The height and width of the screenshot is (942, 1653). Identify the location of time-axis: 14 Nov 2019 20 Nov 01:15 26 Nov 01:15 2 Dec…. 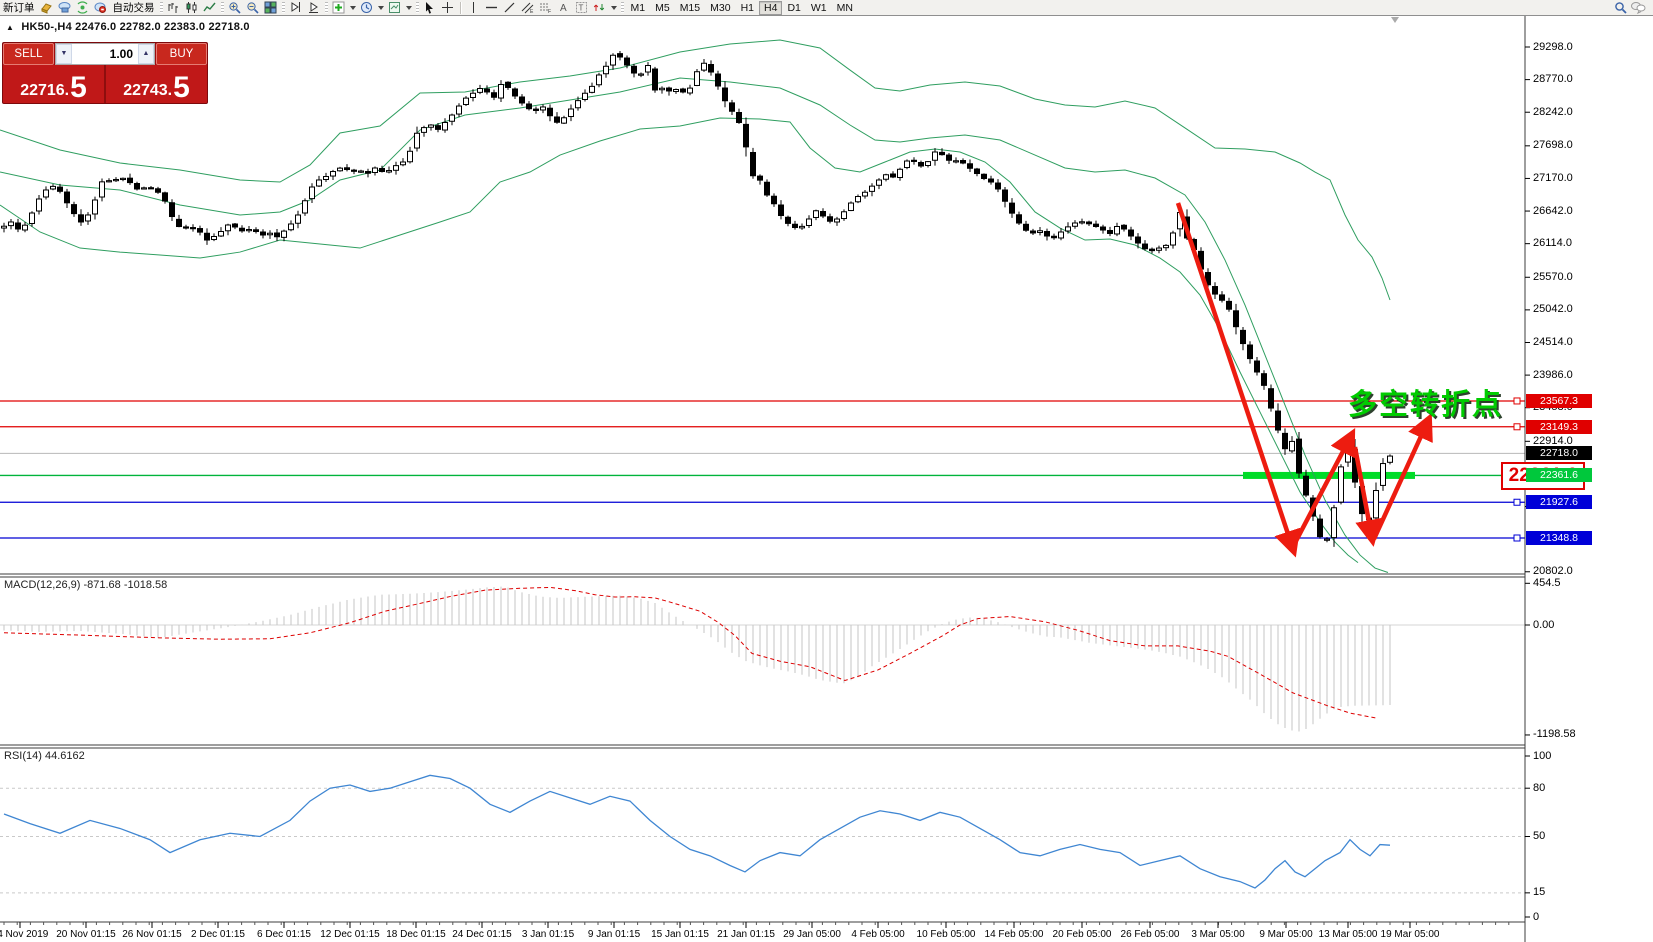
(826, 935).